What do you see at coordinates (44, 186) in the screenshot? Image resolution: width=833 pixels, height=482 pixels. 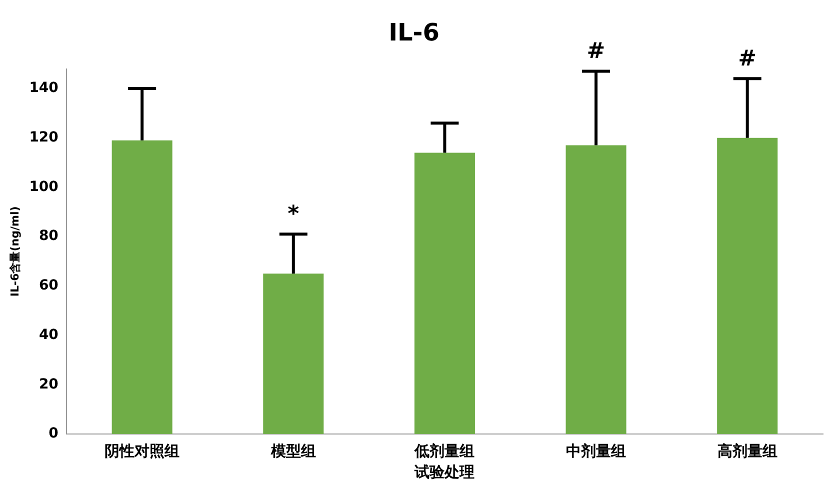 I see `y-tick-label: 100` at bounding box center [44, 186].